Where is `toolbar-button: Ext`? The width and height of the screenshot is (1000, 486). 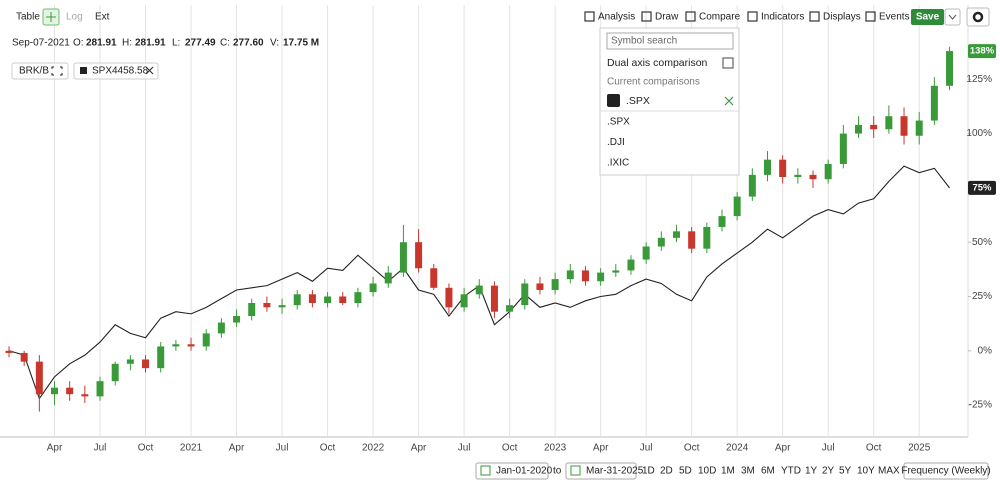
toolbar-button: Ext is located at coordinates (102, 17).